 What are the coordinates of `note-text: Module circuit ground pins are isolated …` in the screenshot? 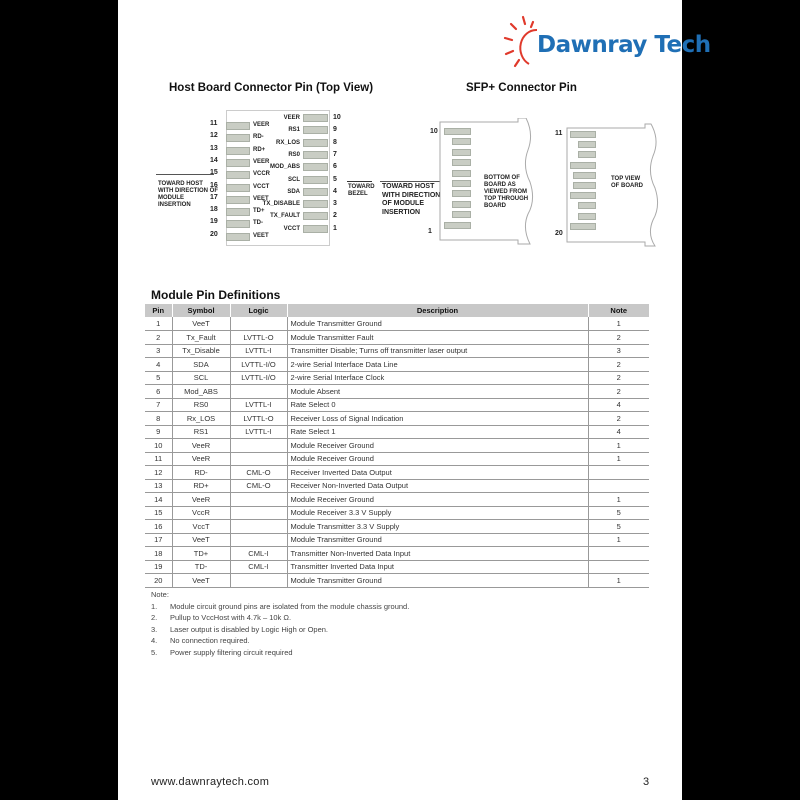 It's located at (290, 606).